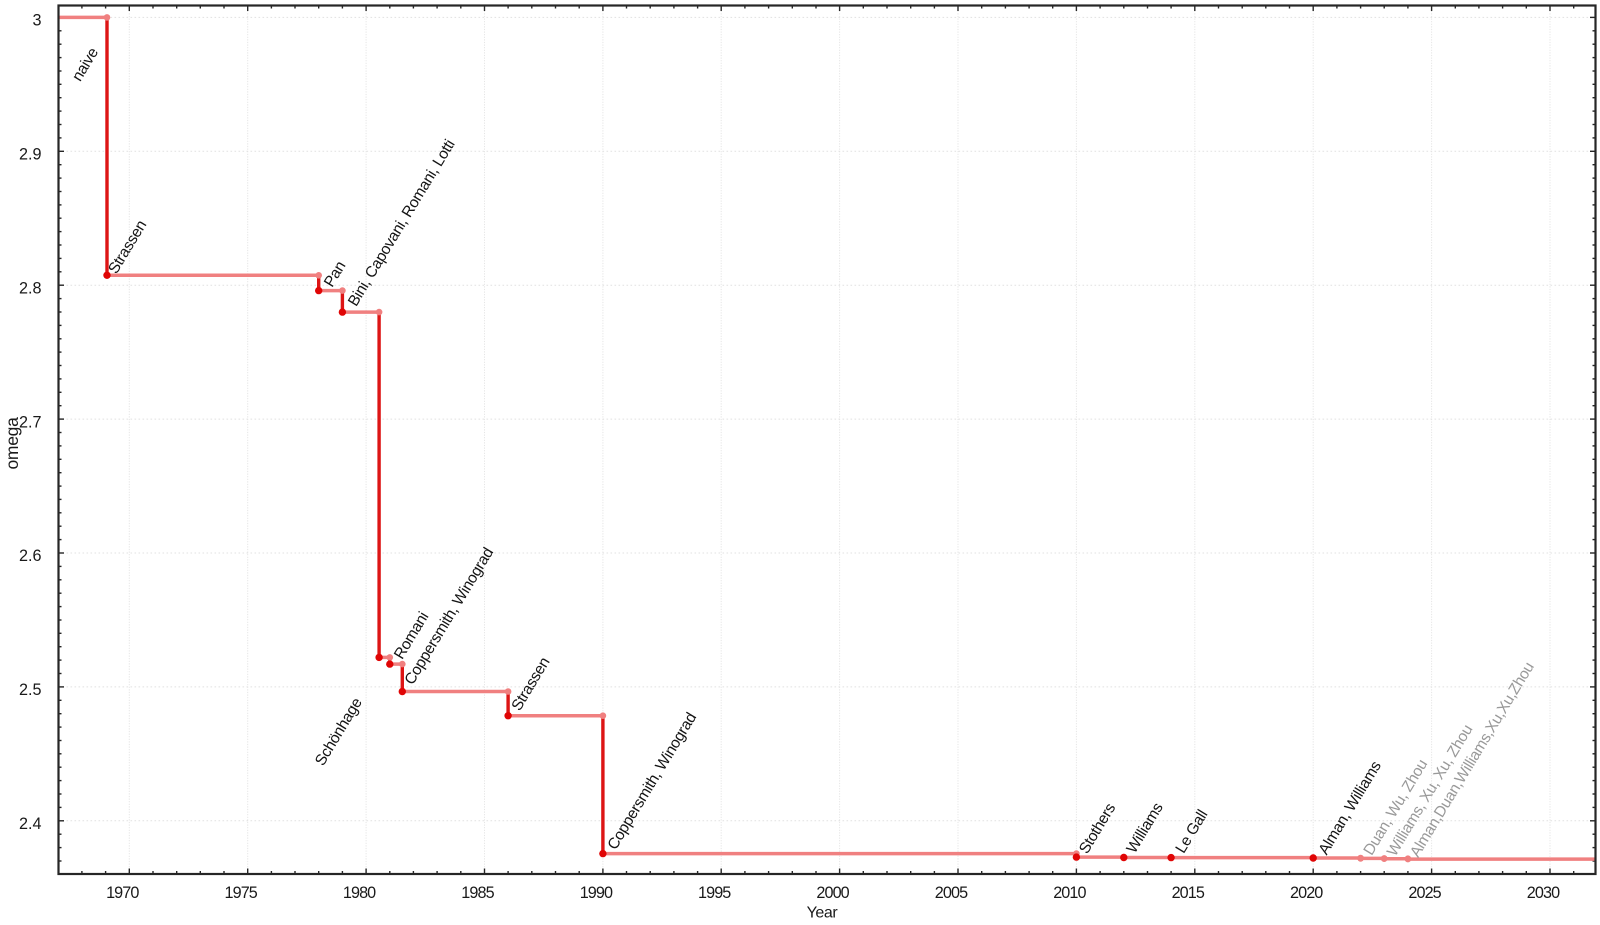 The width and height of the screenshot is (1600, 925). I want to click on svg-text: 2020, so click(1306, 893).